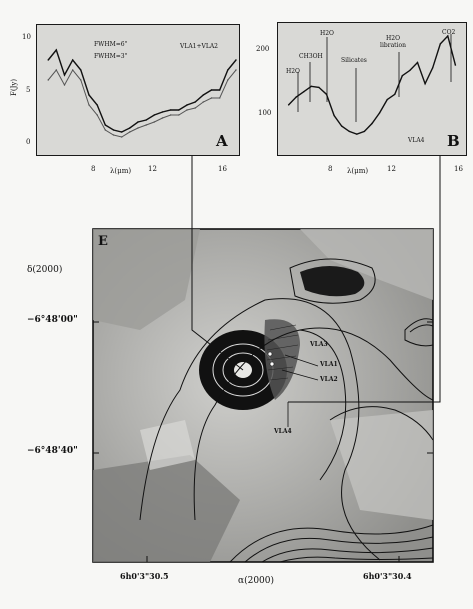 Image resolution: width=473 pixels, height=609 pixels. Describe the element at coordinates (358, 171) in the screenshot. I see `panel-b-x-label: λ(μm)` at that location.